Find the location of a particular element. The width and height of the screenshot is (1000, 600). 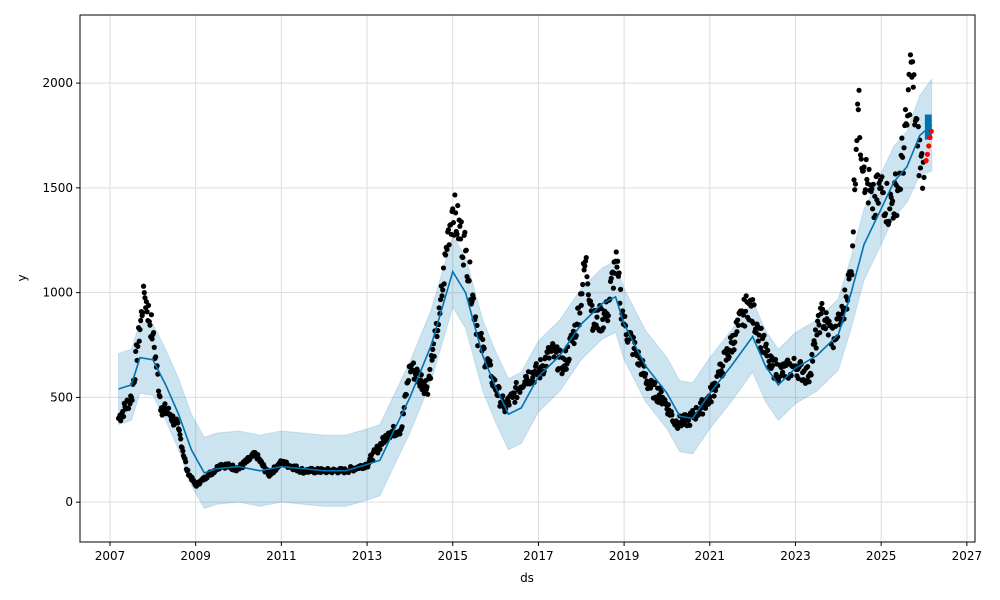

forecast-period-block is located at coordinates (928, 127).